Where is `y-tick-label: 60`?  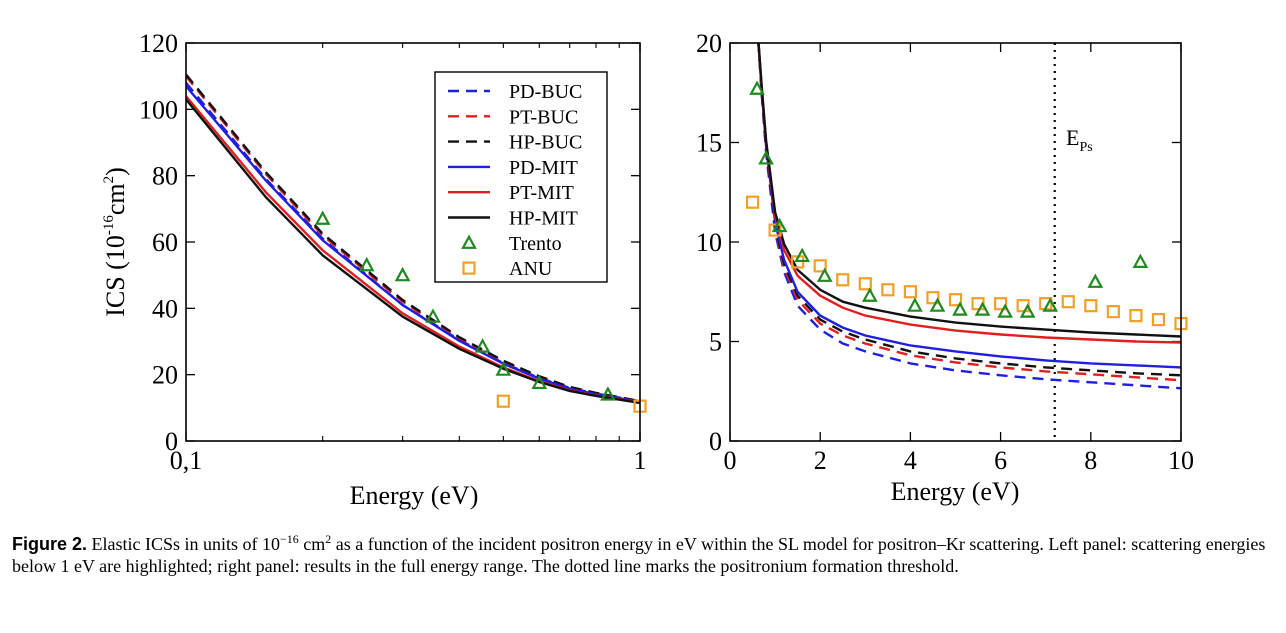 y-tick-label: 60 is located at coordinates (165, 242).